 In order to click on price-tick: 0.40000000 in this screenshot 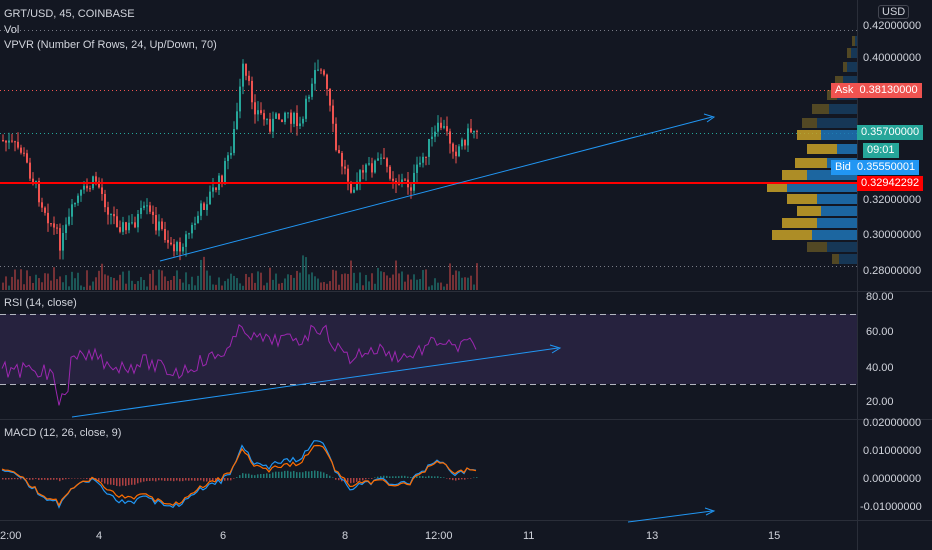, I will do `click(892, 58)`.